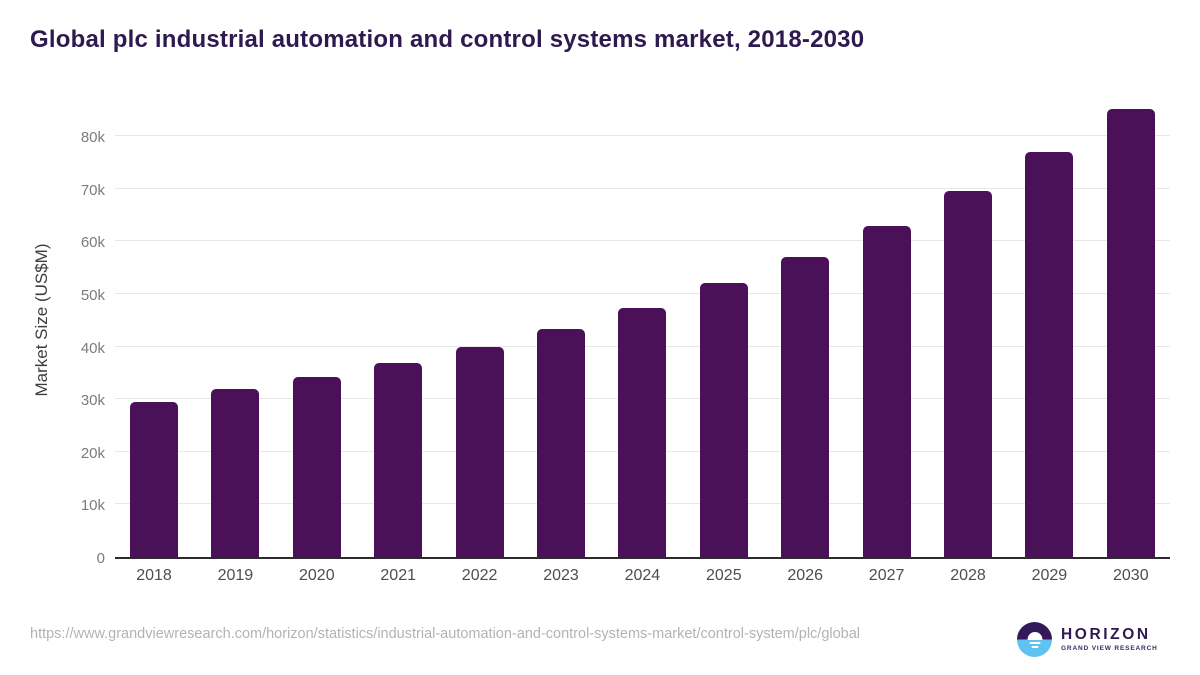 This screenshot has width=1200, height=675. What do you see at coordinates (92, 453) in the screenshot?
I see `y-tick-label-20k: 20k` at bounding box center [92, 453].